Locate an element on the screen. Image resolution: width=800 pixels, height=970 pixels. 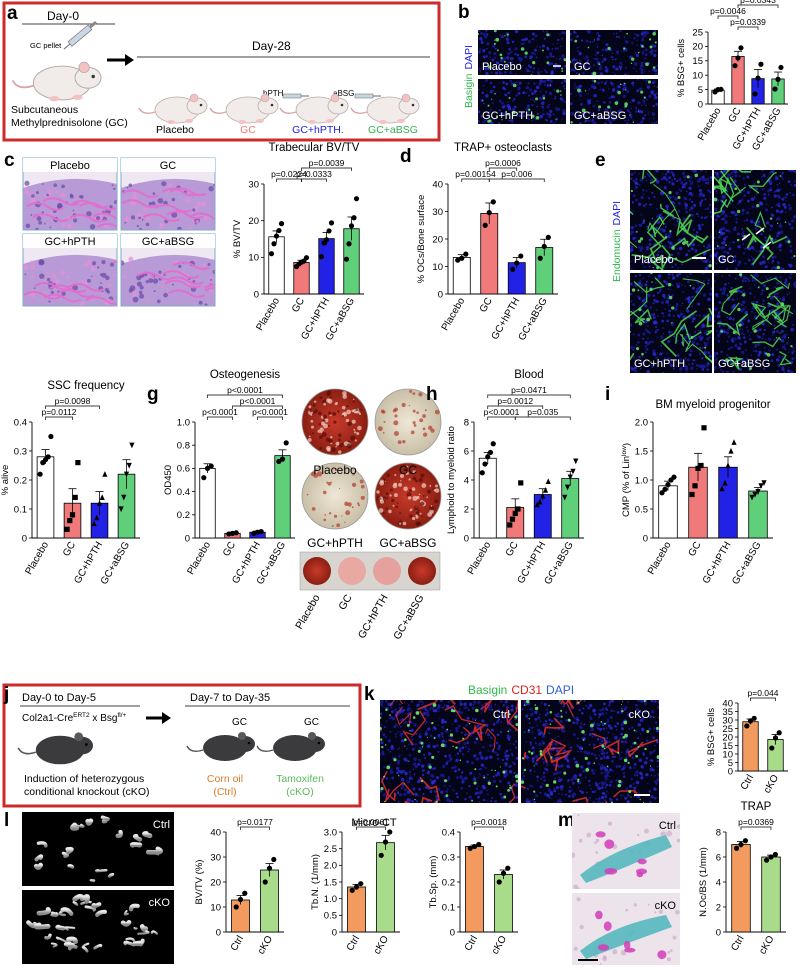
y-axis-label: Tb.N. (1/mm) is located at coordinates (315, 882).